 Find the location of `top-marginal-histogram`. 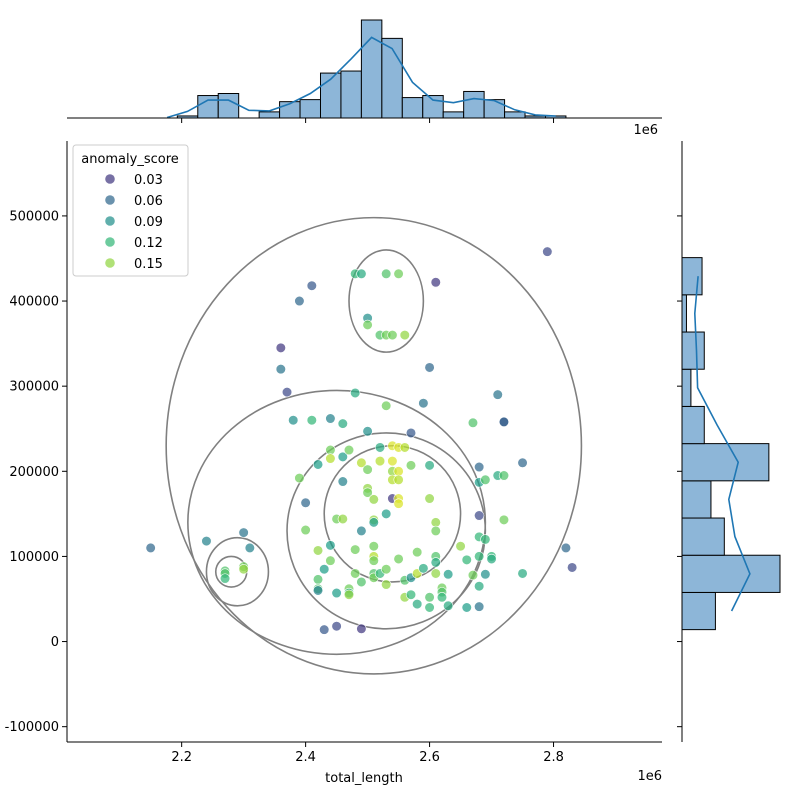

top-marginal-histogram is located at coordinates (364, 71).